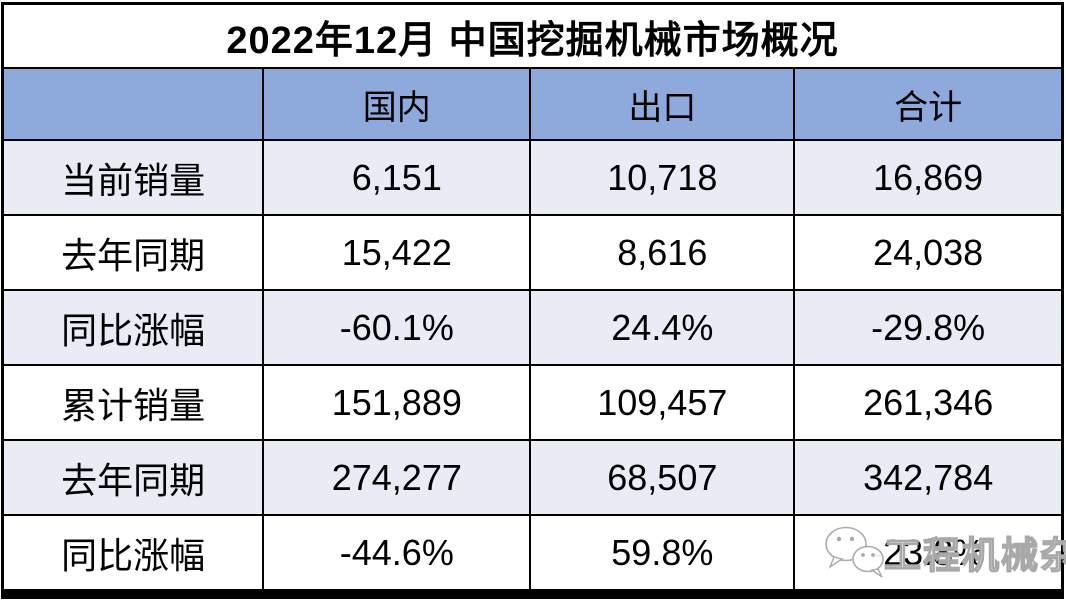  Describe the element at coordinates (662, 177) in the screenshot. I see `cell-value: 10,718` at that location.